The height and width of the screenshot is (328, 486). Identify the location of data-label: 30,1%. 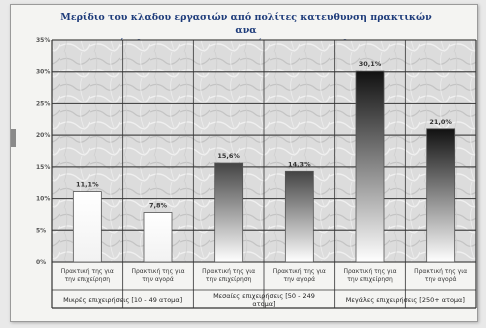
(370, 64).